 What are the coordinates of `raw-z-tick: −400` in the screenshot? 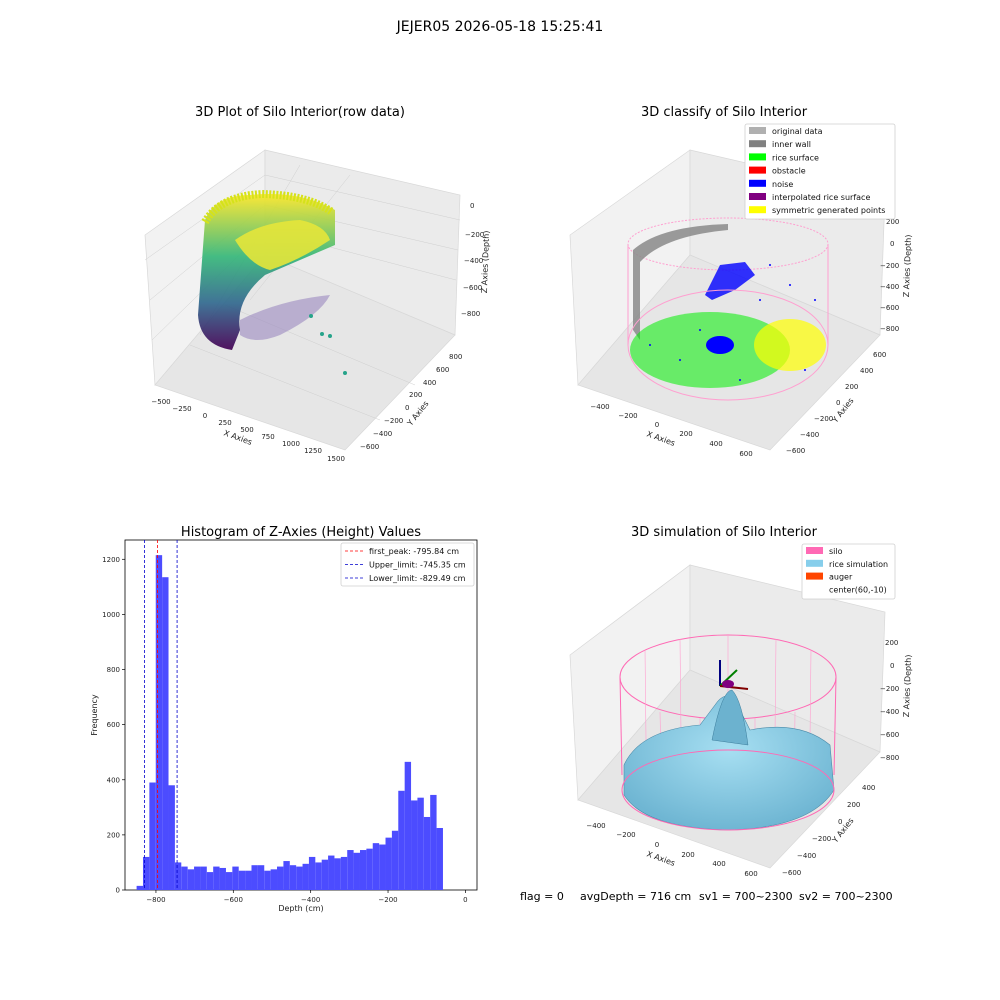 It's located at (473, 261).